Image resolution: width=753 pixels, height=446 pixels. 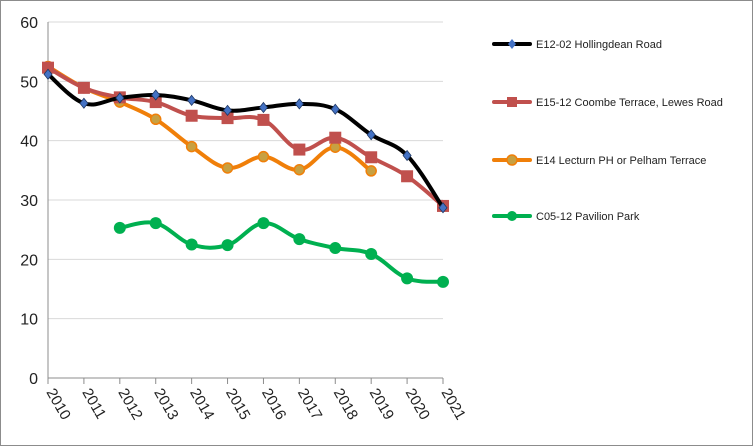 I want to click on legend-item: E14 Lecturn PH or Pelham Terrace, so click(x=599, y=160).